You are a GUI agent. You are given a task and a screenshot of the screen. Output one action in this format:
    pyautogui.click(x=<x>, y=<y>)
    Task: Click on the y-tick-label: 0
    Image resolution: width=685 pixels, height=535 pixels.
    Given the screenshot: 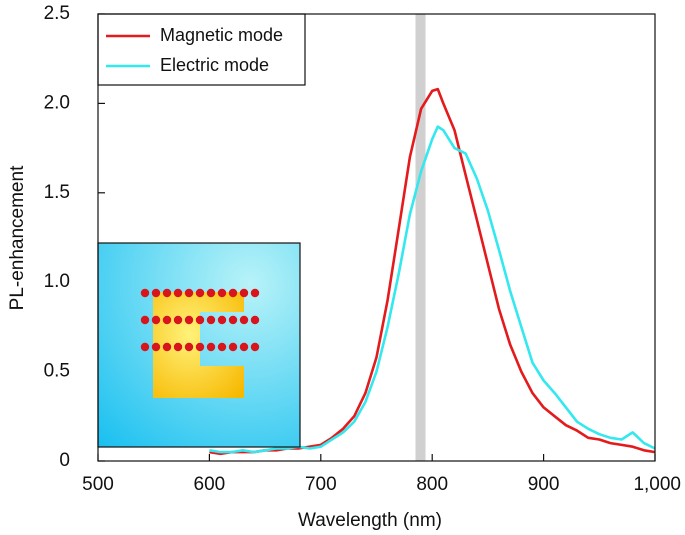 What is the action you would take?
    pyautogui.click(x=64, y=460)
    